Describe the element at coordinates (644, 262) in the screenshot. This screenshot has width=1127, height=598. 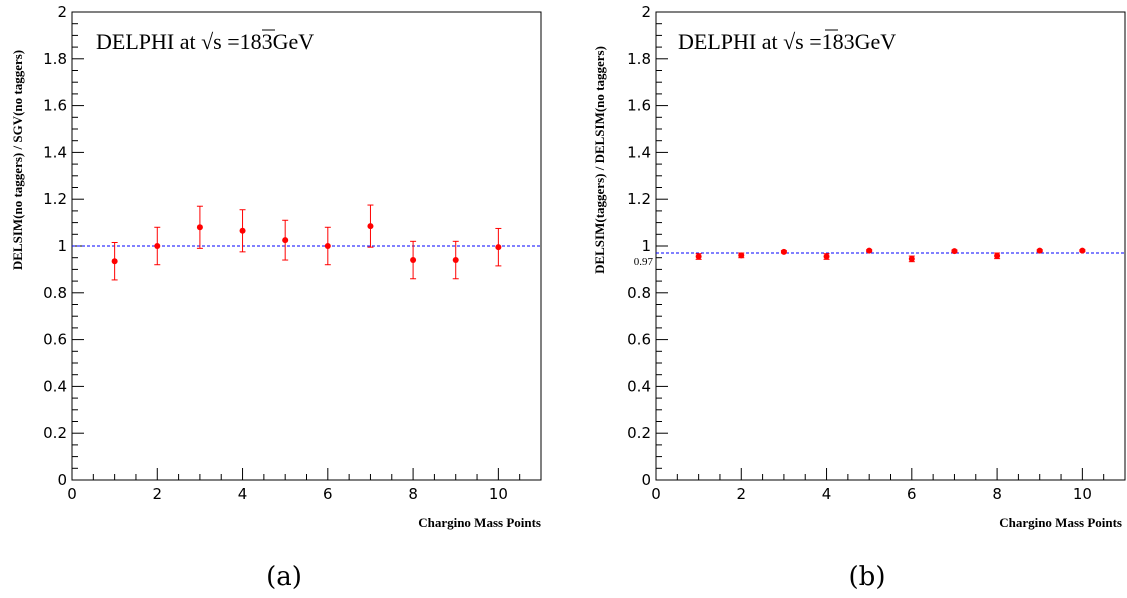
I see `reference-line-label: 0.97` at that location.